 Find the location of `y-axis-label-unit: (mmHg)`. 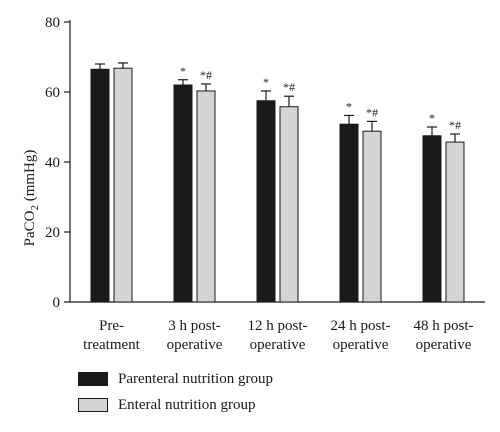

y-axis-label-unit: (mmHg) is located at coordinates (30, 177).